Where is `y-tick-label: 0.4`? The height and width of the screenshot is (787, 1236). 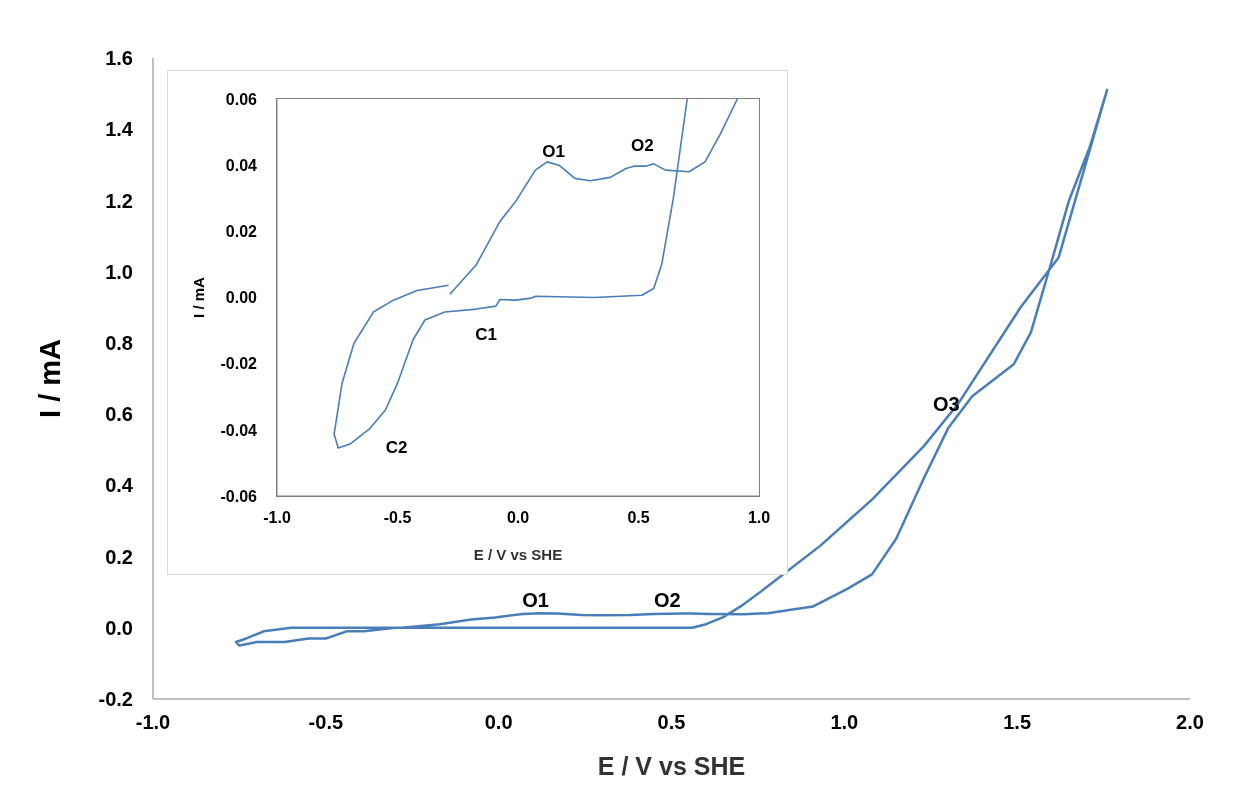 y-tick-label: 0.4 is located at coordinates (119, 485).